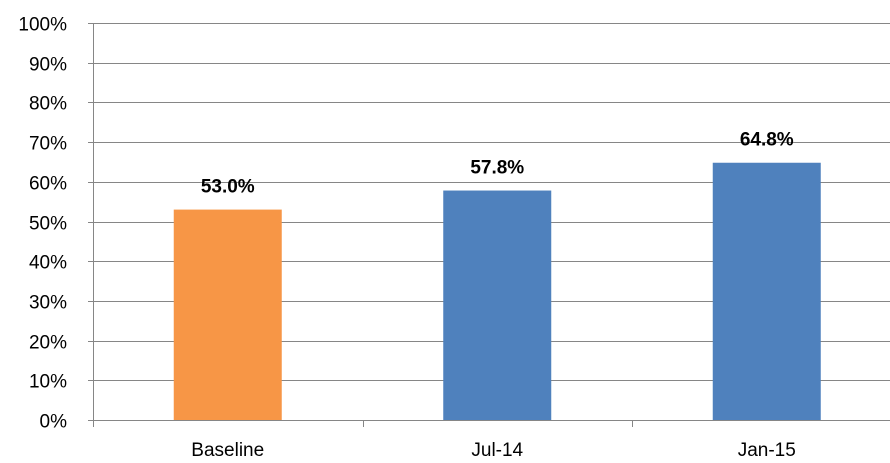 The image size is (890, 463). What do you see at coordinates (767, 140) in the screenshot?
I see `data-label: 64.8%` at bounding box center [767, 140].